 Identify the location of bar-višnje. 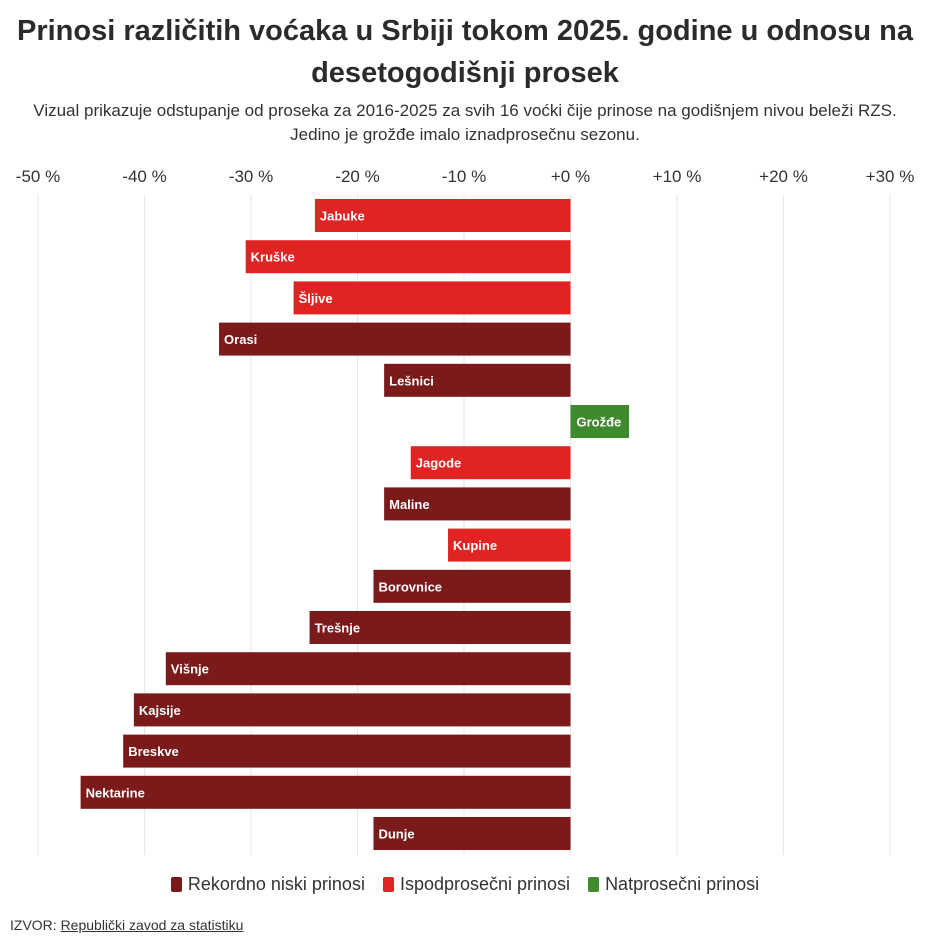
(368, 669).